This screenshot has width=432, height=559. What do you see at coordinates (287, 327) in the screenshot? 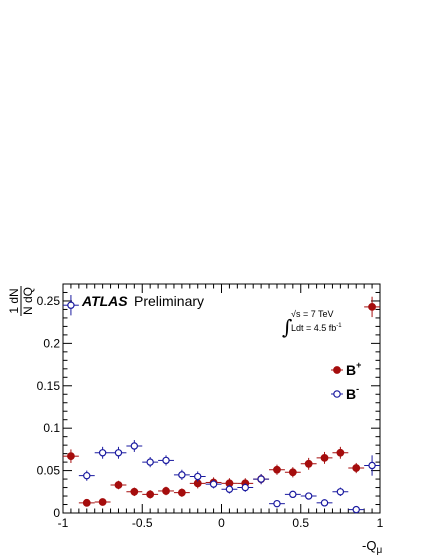
I see `integral-sign: ∫` at bounding box center [287, 327].